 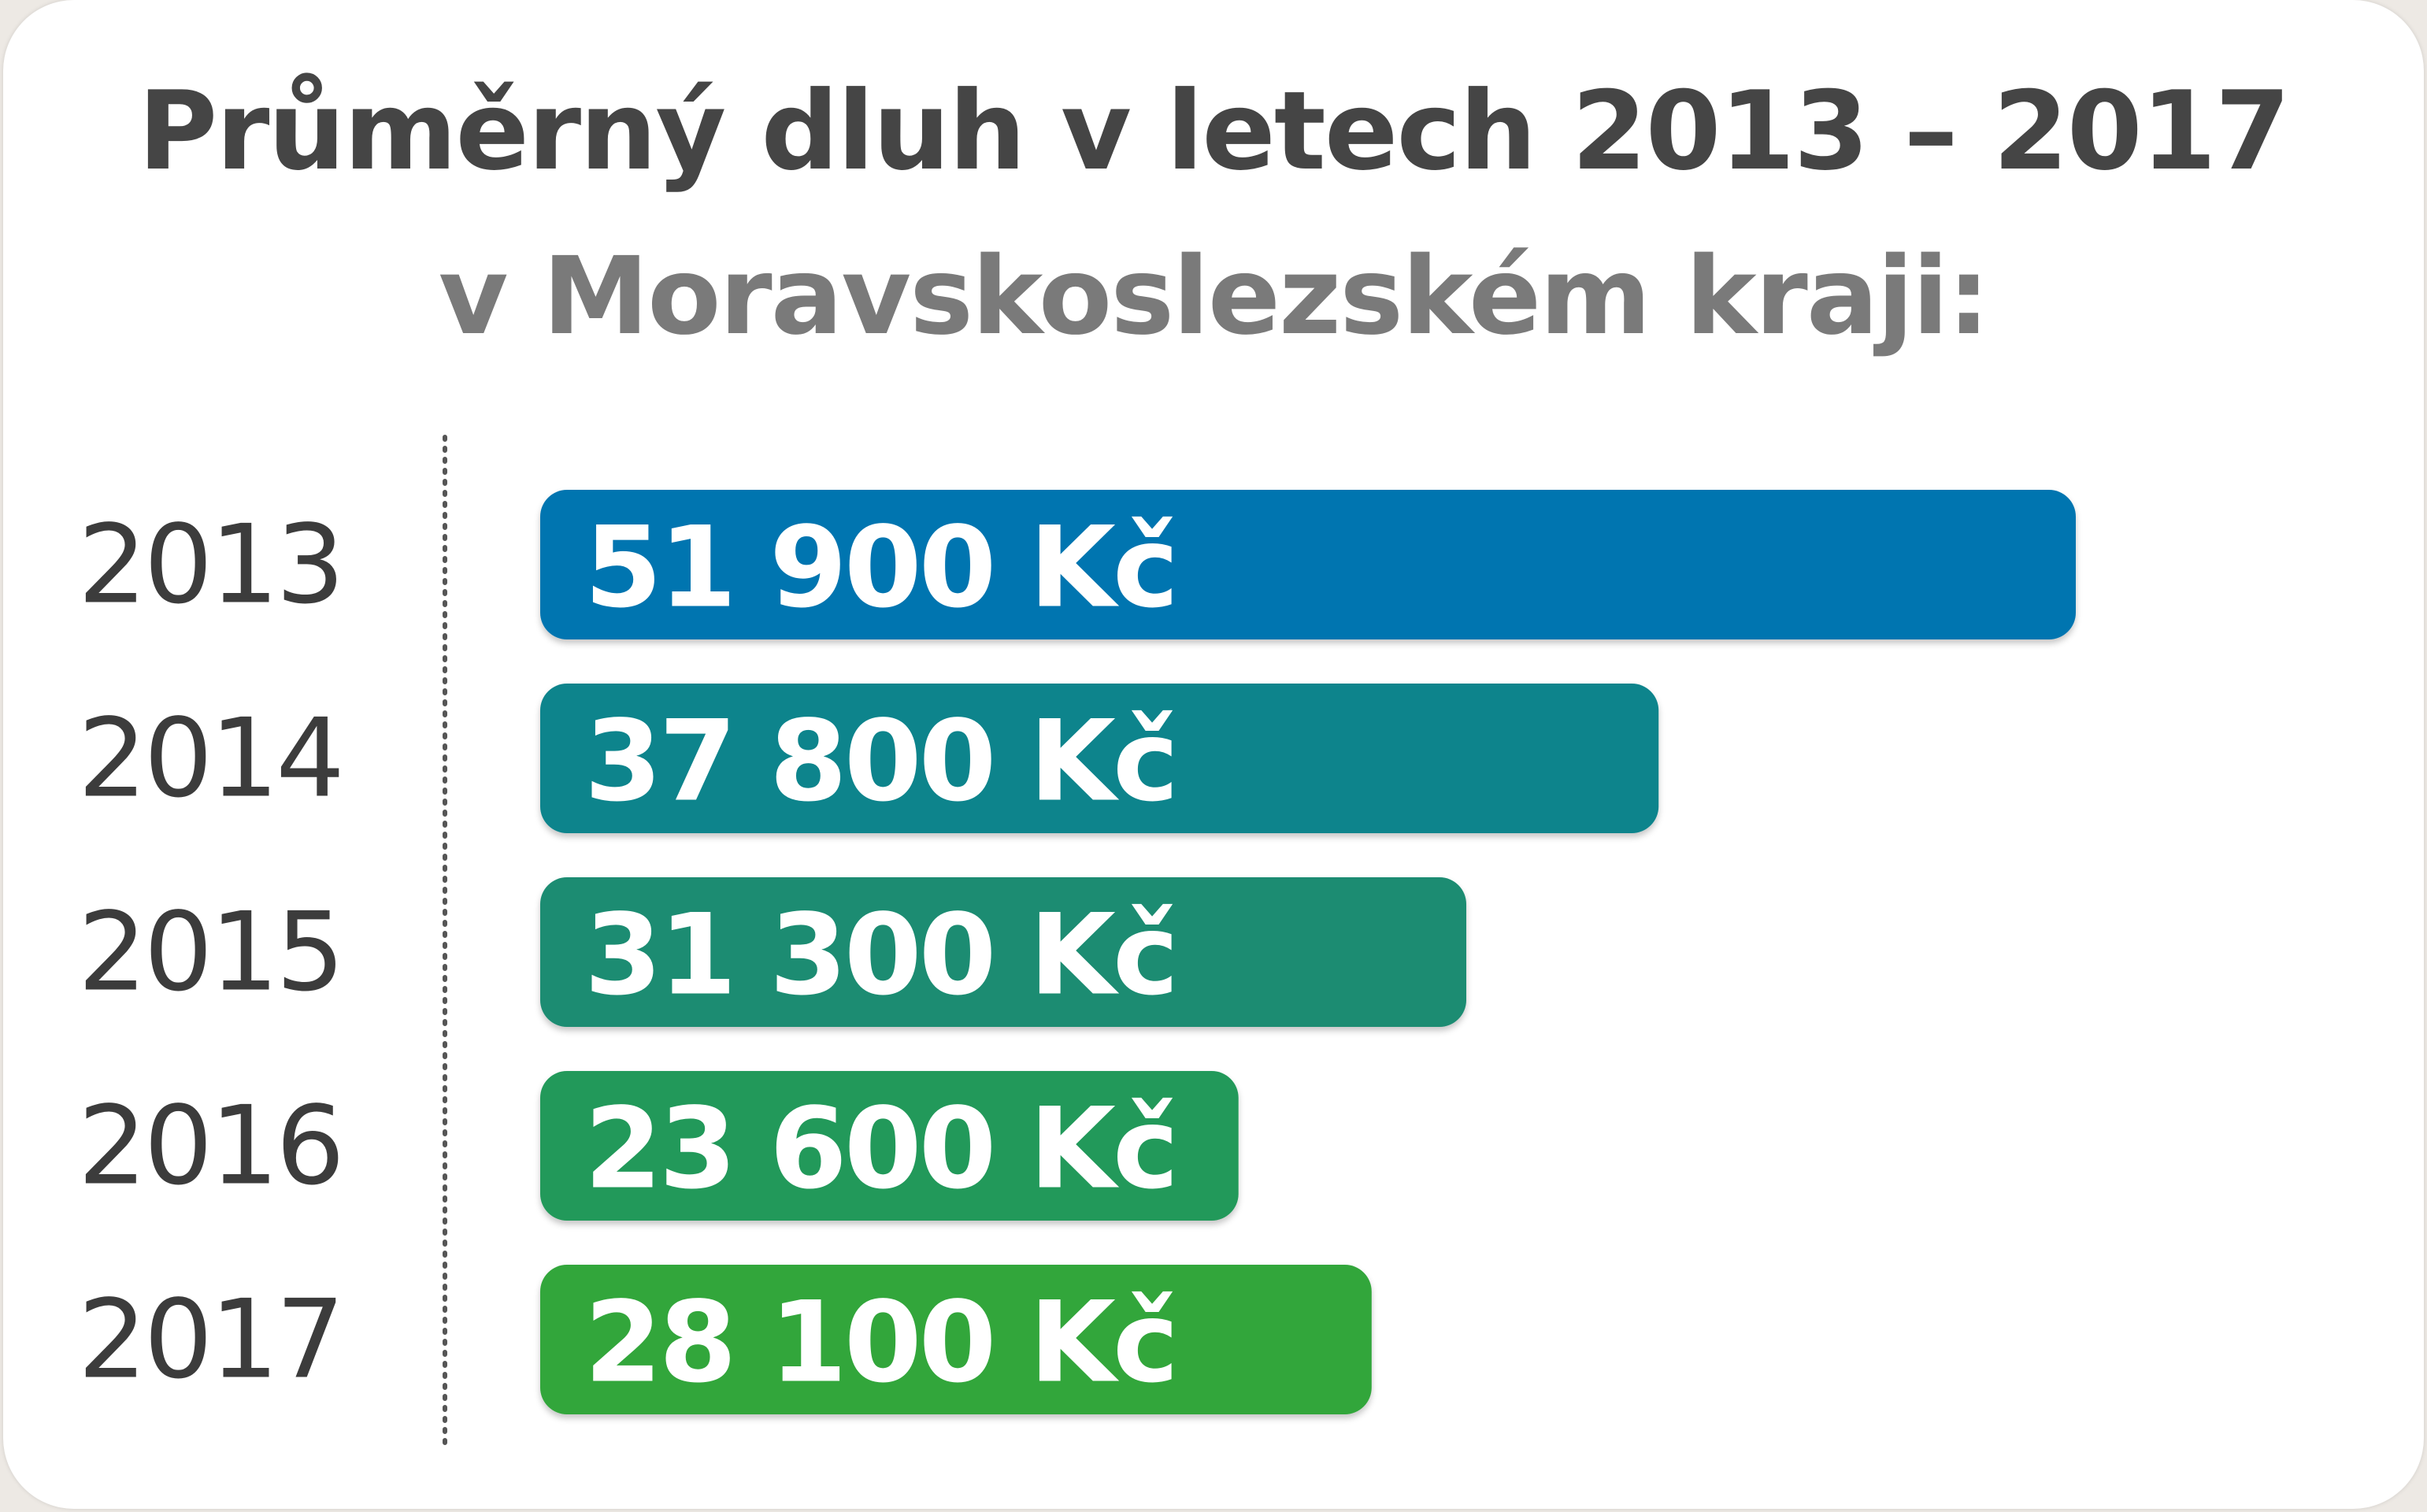 What do you see at coordinates (210, 1340) in the screenshot?
I see `year-label-2017: 2017` at bounding box center [210, 1340].